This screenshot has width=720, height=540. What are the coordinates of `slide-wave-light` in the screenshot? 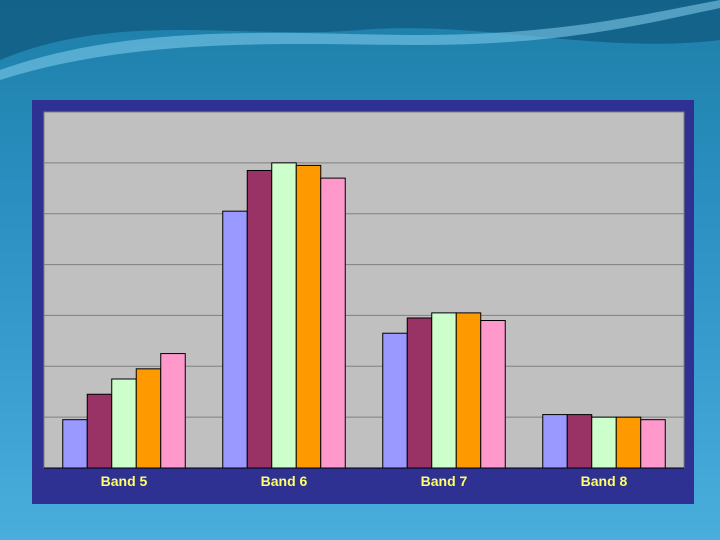 It's located at (360, 40).